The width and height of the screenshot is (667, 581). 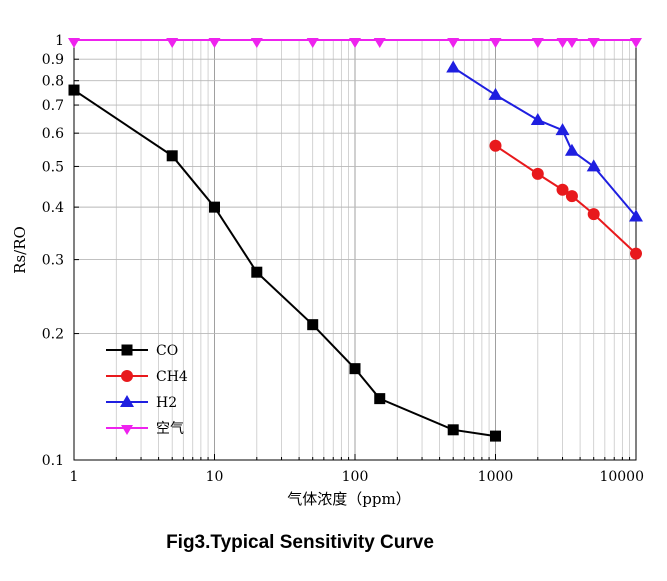 What do you see at coordinates (621, 477) in the screenshot?
I see `x-tick-label: 10000` at bounding box center [621, 477].